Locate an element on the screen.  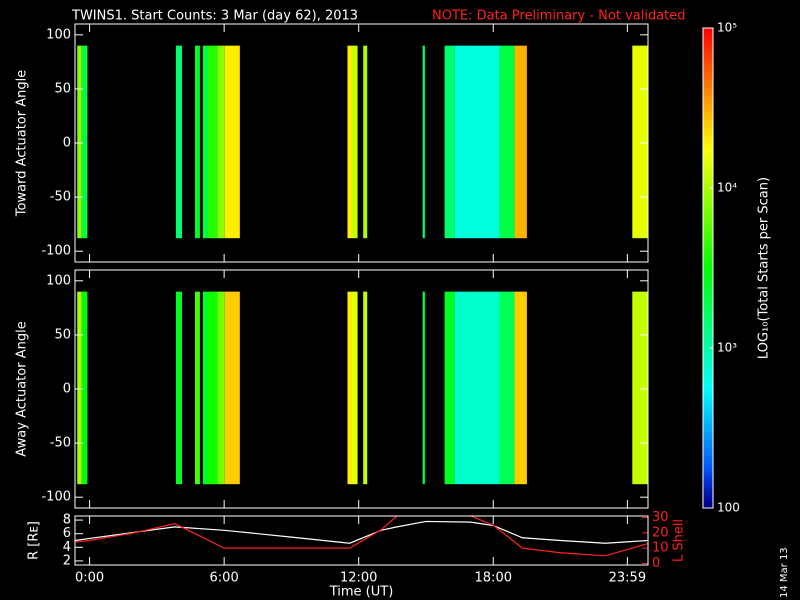
colorbar-box is located at coordinates (708, 268).